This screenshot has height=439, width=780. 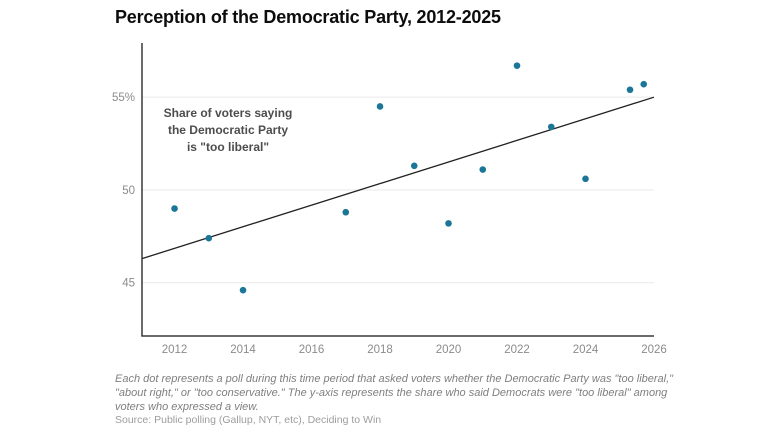 I want to click on x-tick-label: 2016, so click(x=312, y=350).